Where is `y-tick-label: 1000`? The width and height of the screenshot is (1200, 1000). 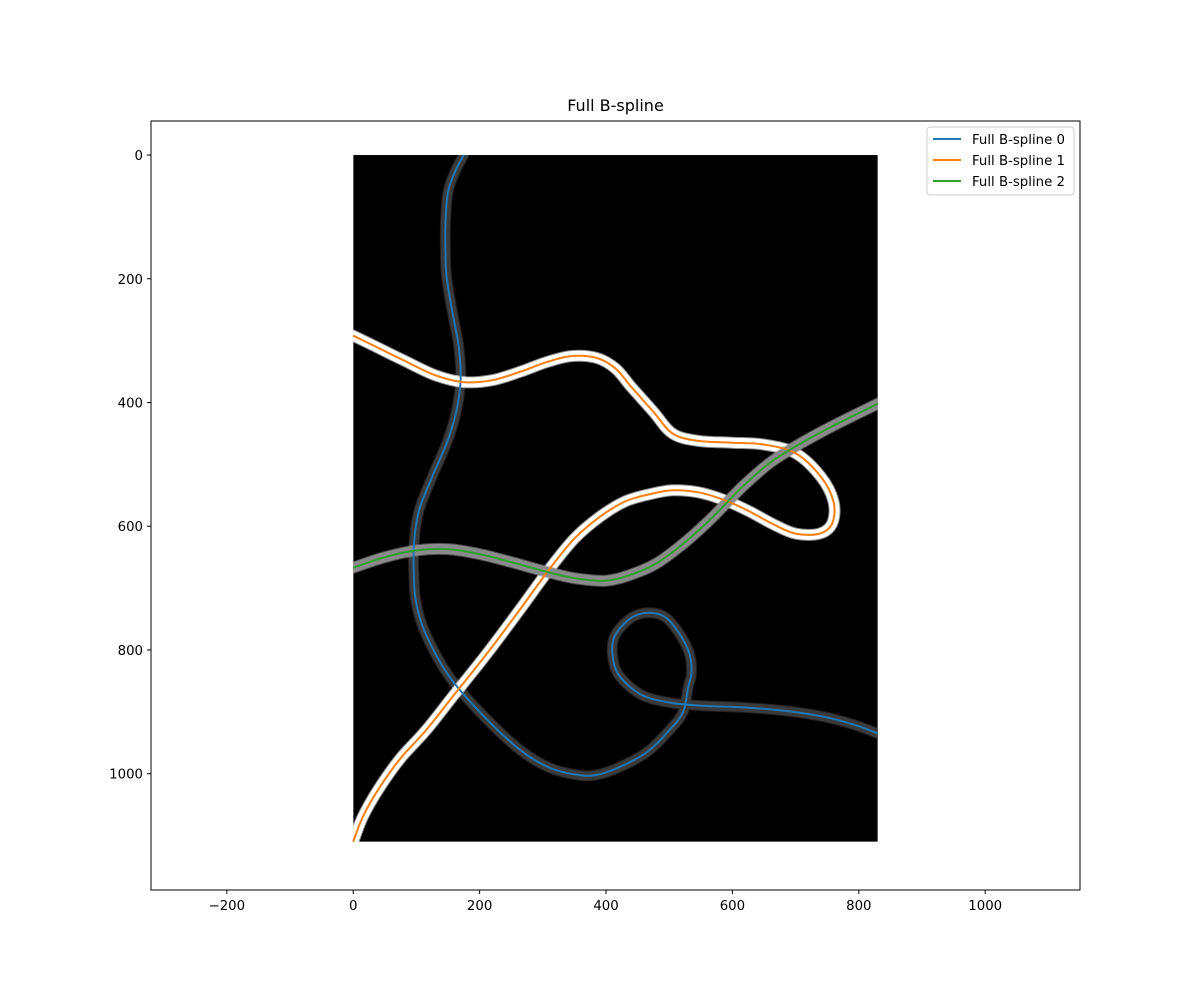 y-tick-label: 1000 is located at coordinates (126, 775).